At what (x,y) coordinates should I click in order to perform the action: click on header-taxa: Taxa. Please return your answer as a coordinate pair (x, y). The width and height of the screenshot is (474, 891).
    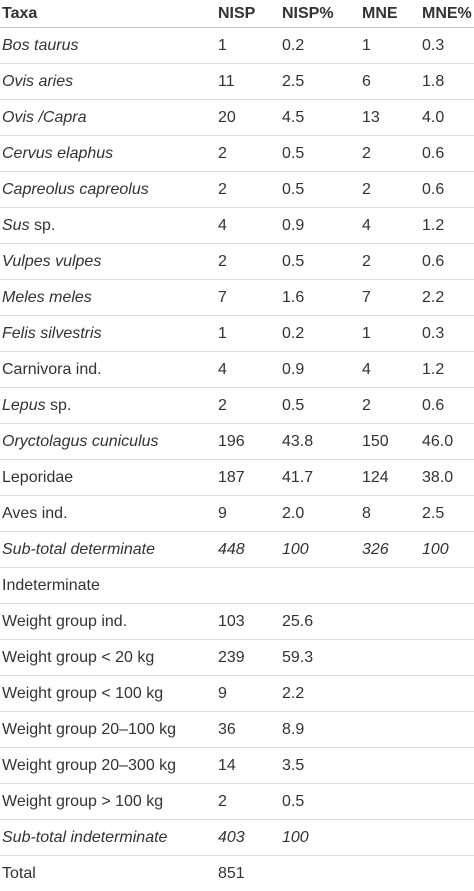
    Looking at the image, I should click on (108, 14).